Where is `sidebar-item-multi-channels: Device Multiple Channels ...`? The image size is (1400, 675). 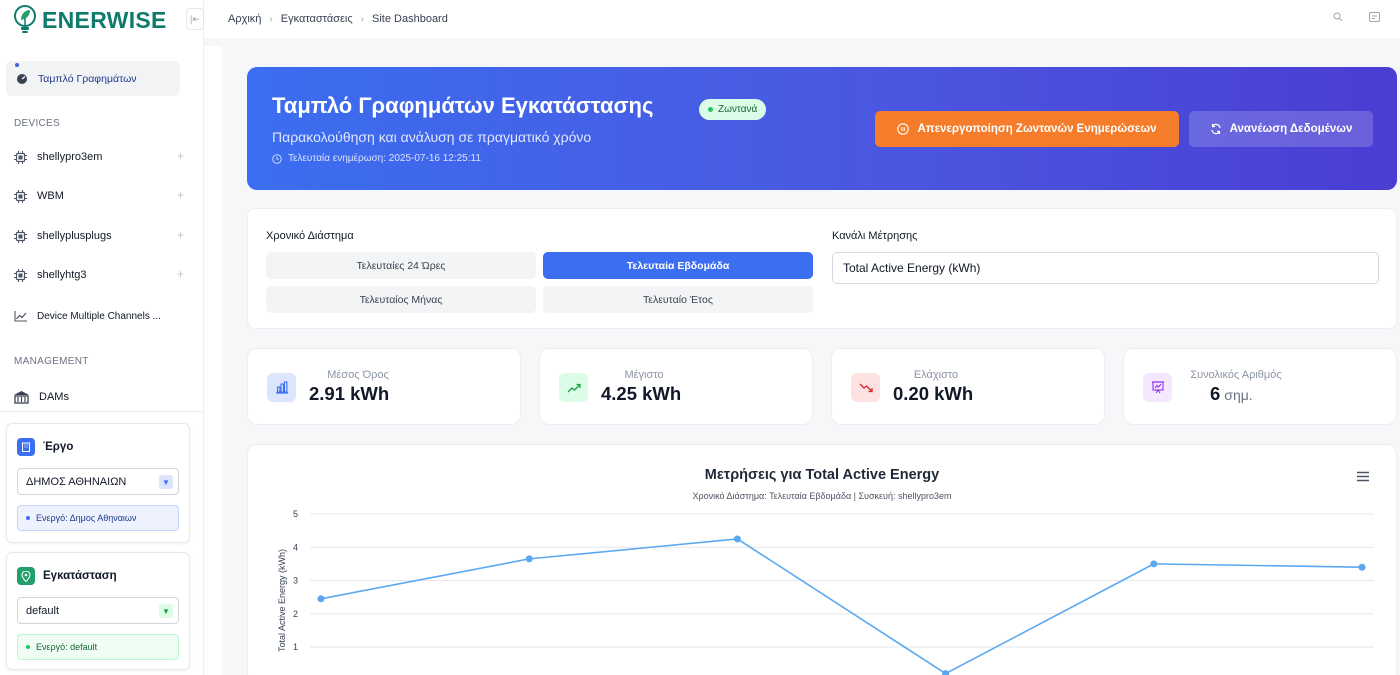
sidebar-item-multi-channels: Device Multiple Channels ... is located at coordinates (99, 316).